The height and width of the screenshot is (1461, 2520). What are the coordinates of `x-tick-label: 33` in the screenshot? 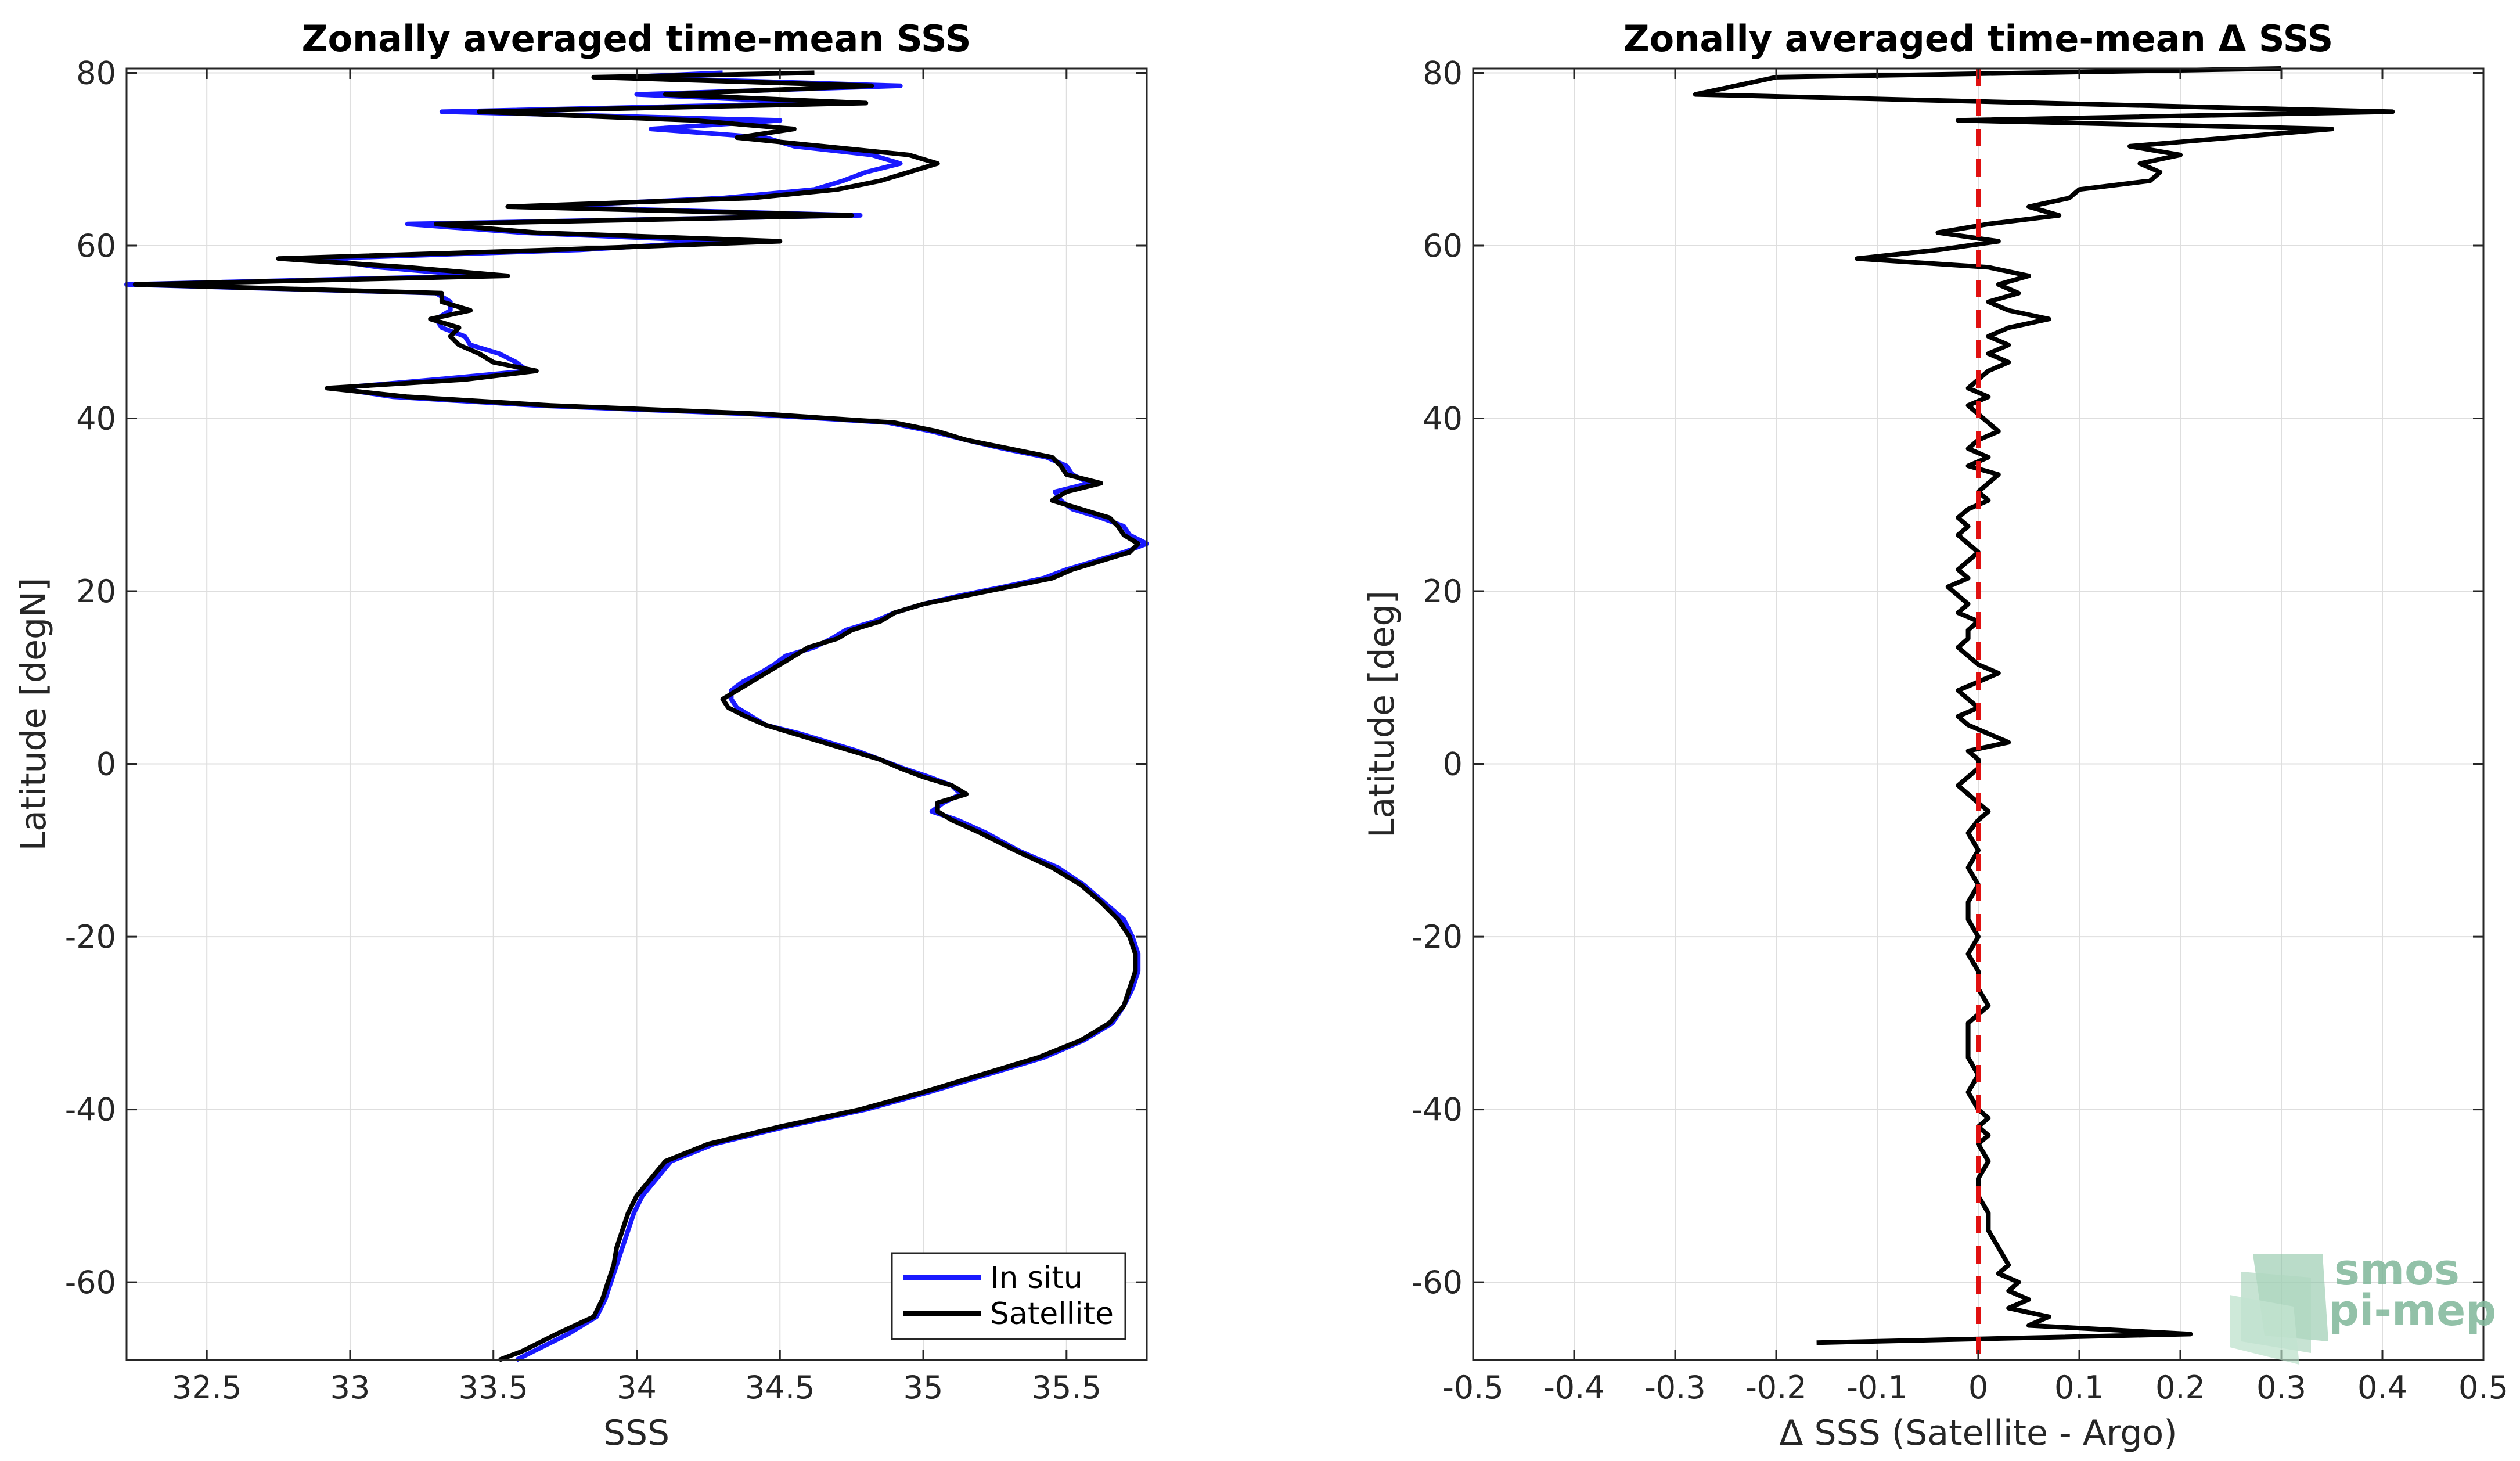 It's located at (350, 1388).